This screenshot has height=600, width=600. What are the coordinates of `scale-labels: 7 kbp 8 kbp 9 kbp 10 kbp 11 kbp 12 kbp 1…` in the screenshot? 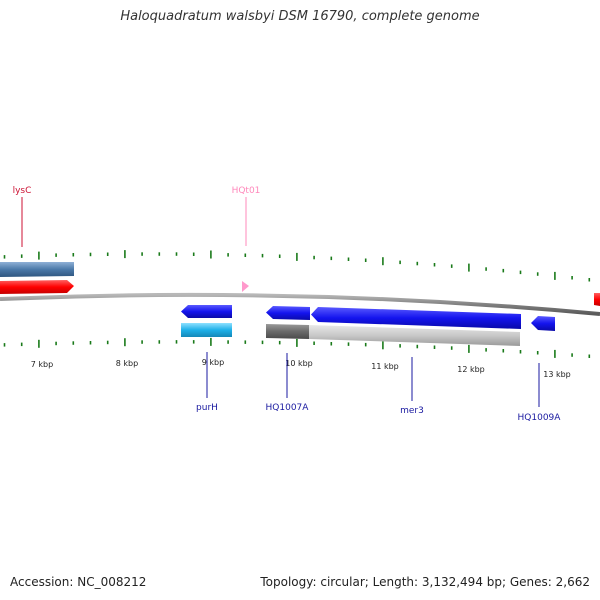 It's located at (301, 368).